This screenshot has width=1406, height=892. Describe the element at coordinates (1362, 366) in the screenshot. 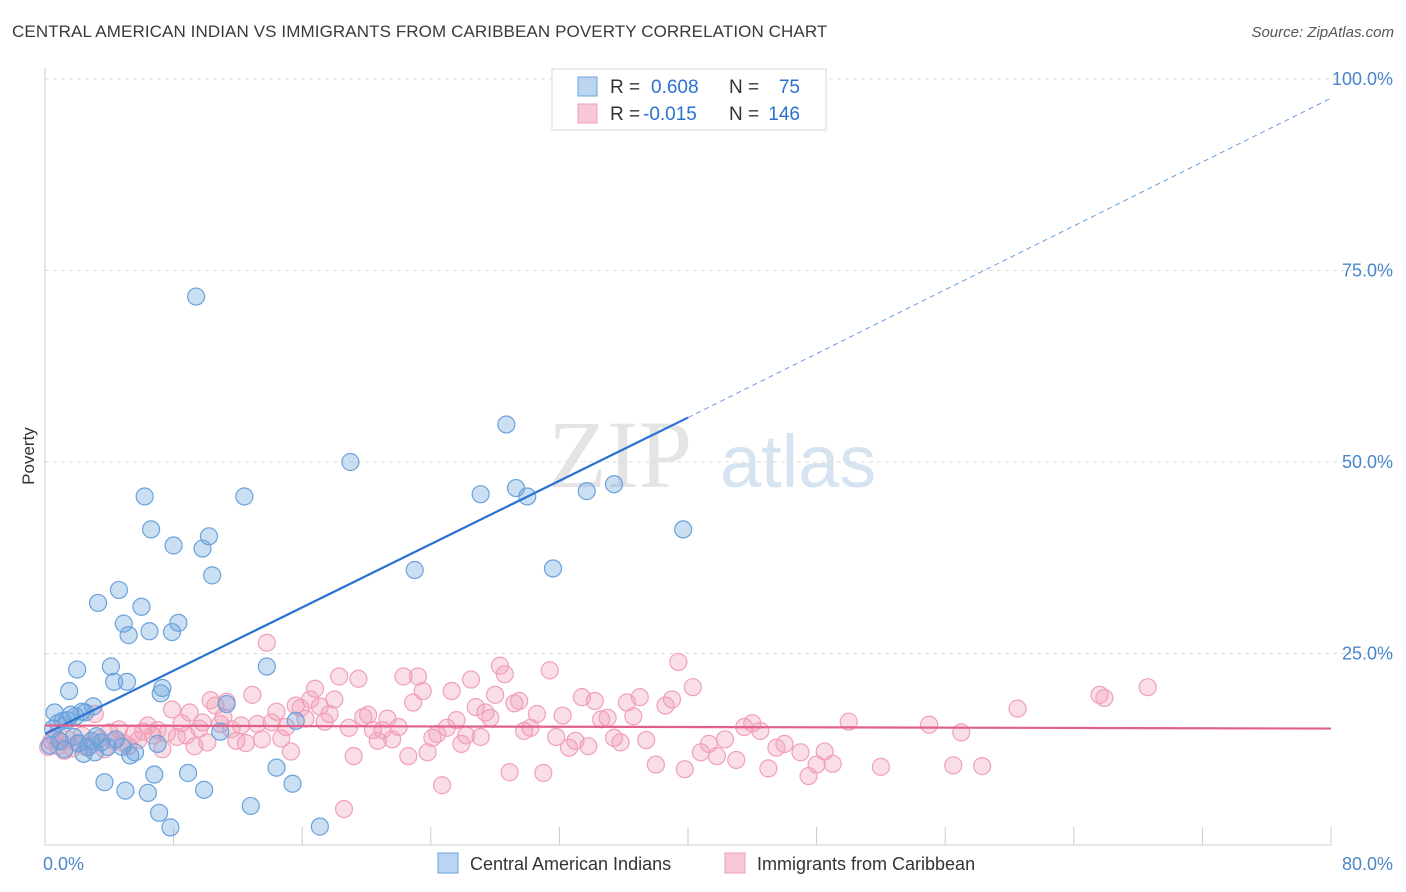

I see `y-tick-labels: 25.0% 50.0% 75.0% 100.0%` at that location.